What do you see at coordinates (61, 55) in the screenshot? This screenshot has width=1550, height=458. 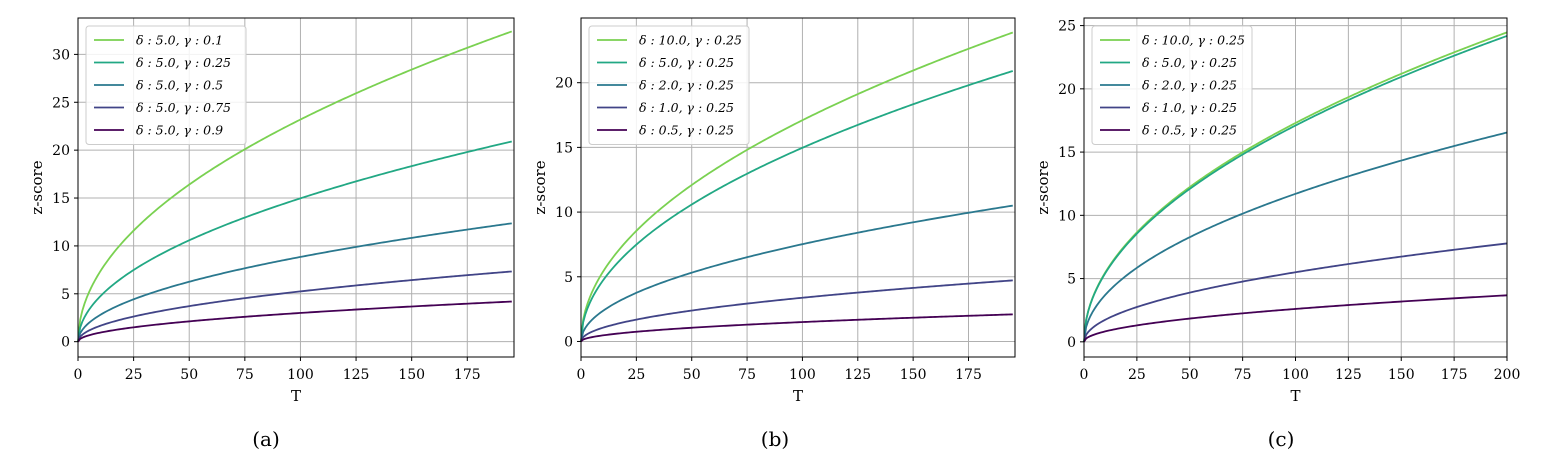 I see `y-tick-label: 30` at bounding box center [61, 55].